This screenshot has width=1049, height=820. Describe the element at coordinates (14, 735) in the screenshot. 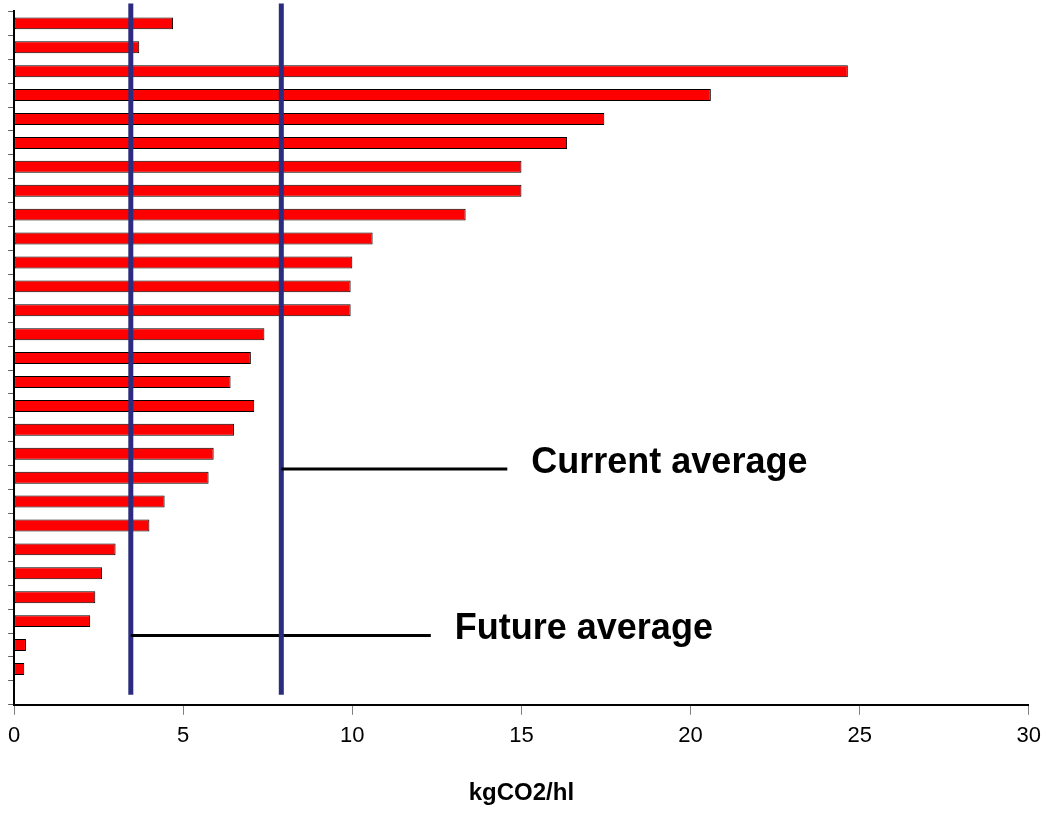

I see `x-tick-label: 0` at that location.